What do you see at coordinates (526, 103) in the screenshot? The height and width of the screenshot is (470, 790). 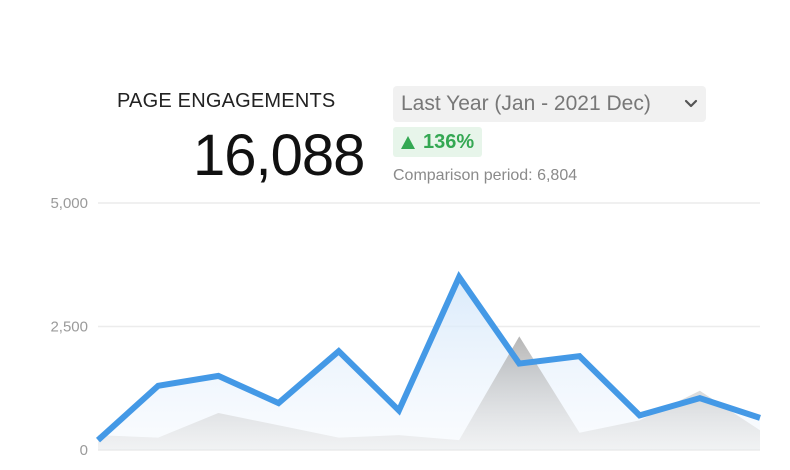 I see `period-dropdown-label: Last Year (Jan - 2021 Dec)` at bounding box center [526, 103].